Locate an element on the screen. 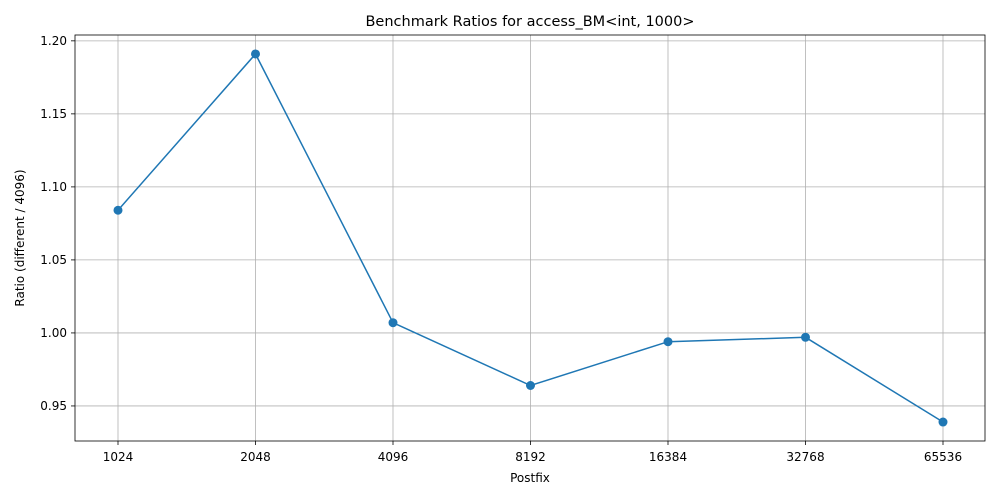 Image resolution: width=1000 pixels, height=500 pixels. x-axis-label: Postfix is located at coordinates (530, 478).